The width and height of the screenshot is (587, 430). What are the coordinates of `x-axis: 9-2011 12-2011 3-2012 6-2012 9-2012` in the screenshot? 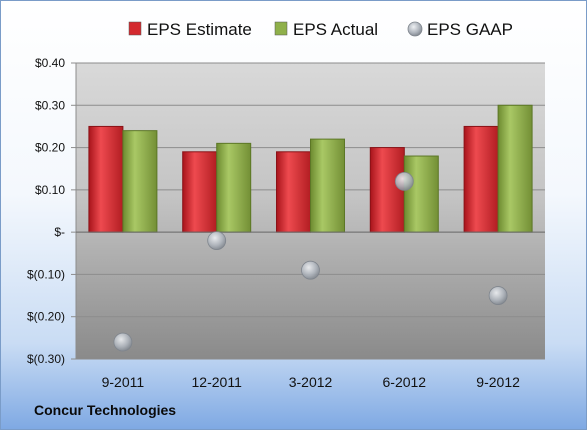 It's located at (311, 382).